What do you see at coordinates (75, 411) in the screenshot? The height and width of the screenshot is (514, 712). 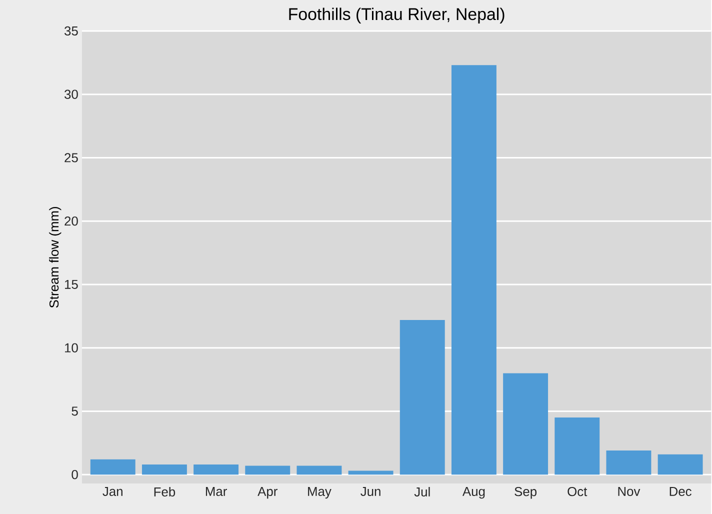 I see `y-tick-label: 5` at bounding box center [75, 411].